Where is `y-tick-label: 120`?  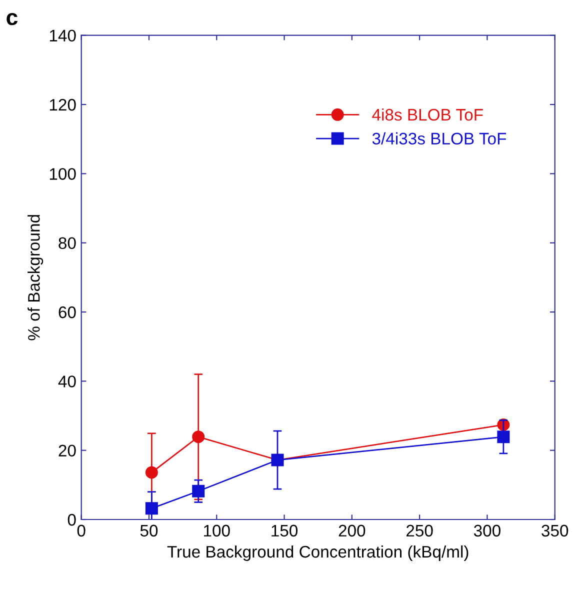 y-tick-label: 120 is located at coordinates (63, 104).